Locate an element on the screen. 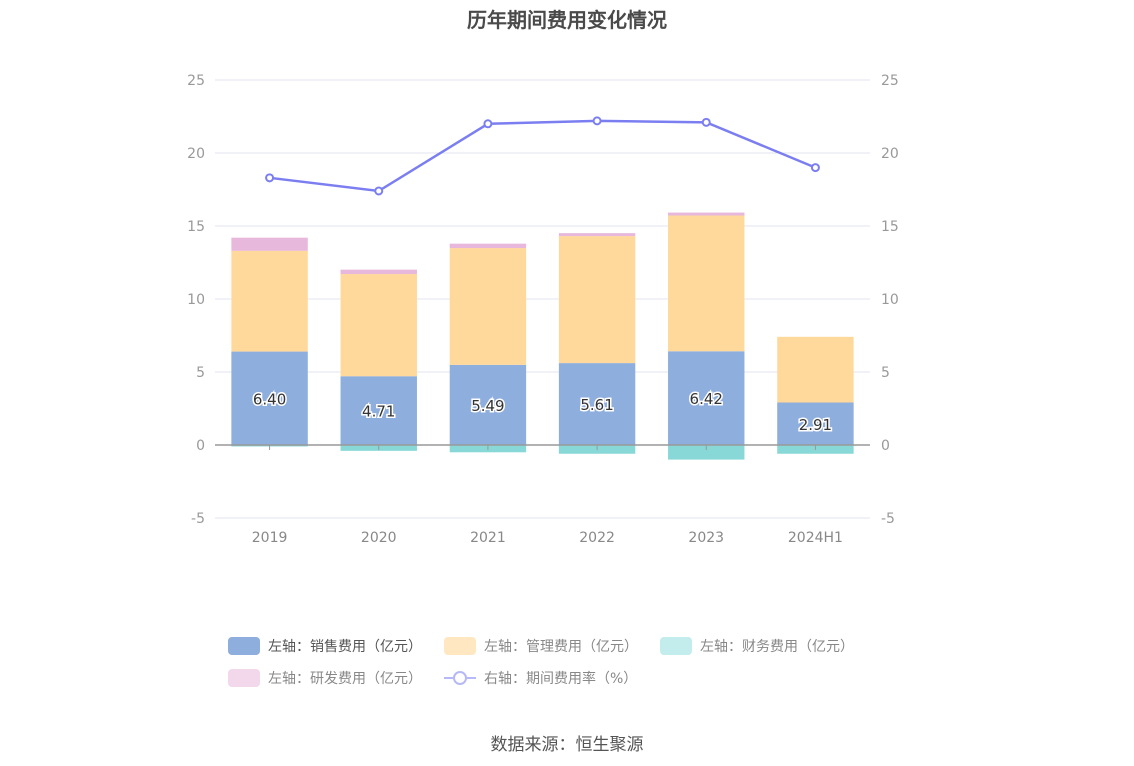  bar-value-label: 4.71 is located at coordinates (378, 412).